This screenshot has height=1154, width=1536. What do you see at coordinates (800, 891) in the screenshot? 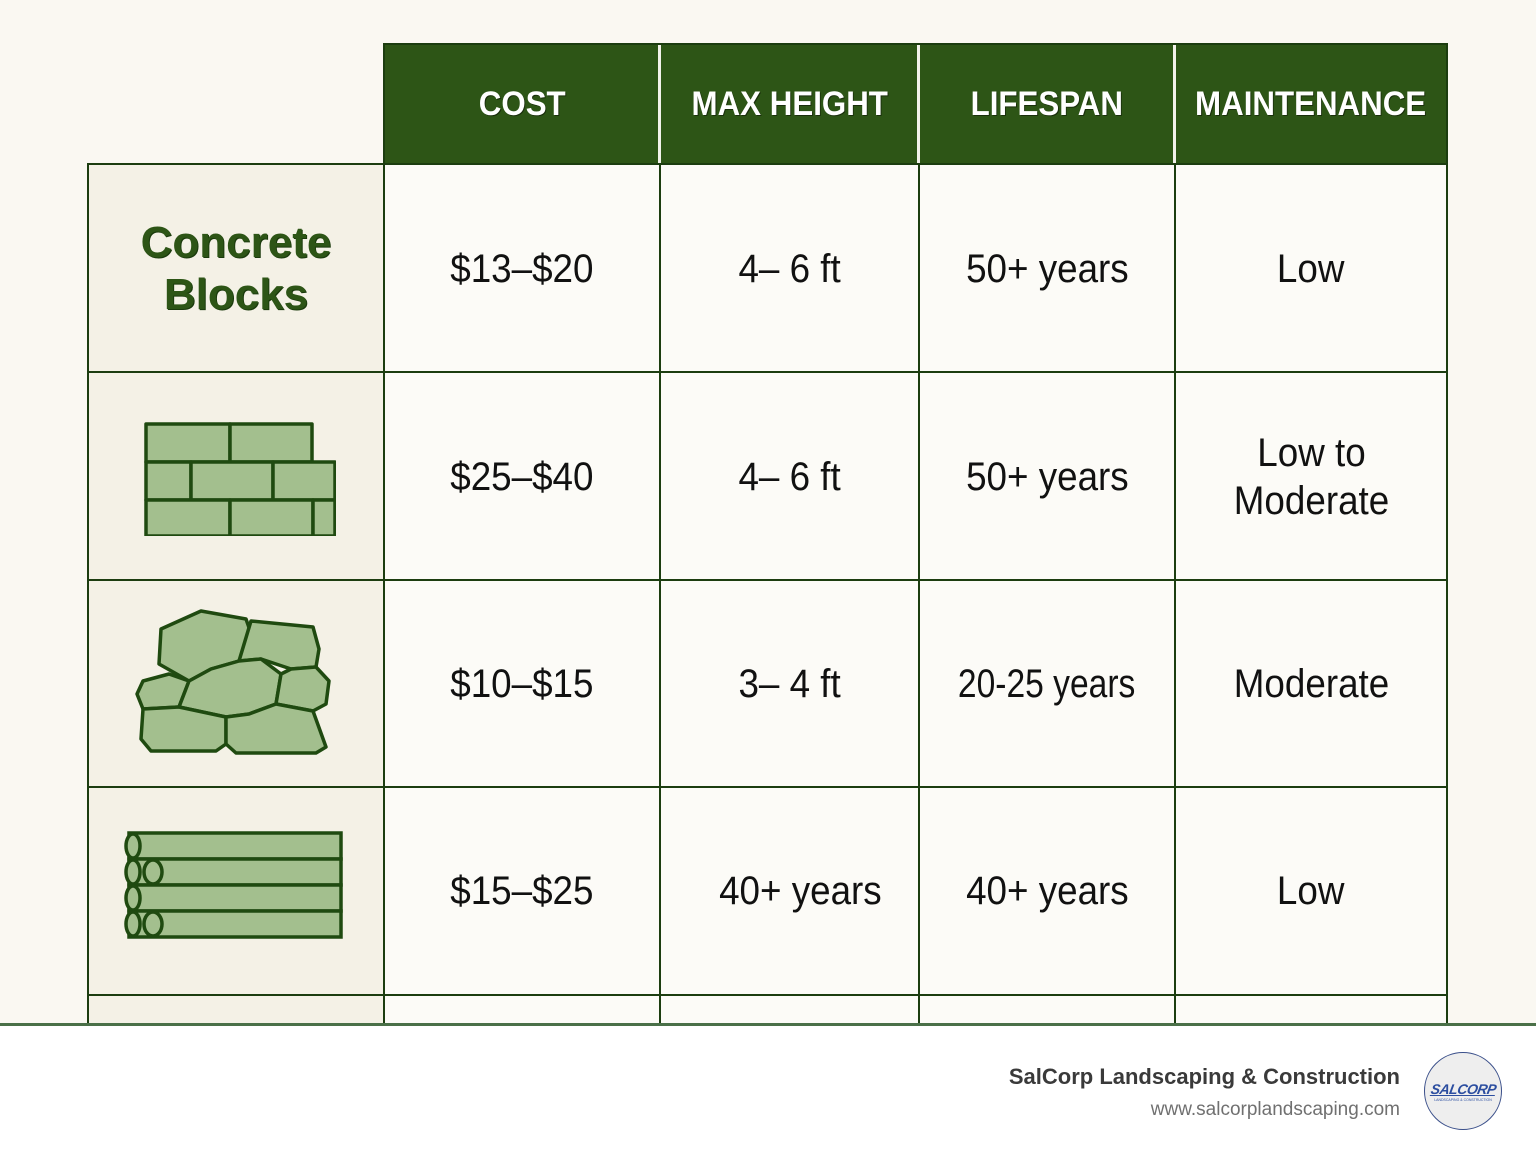
I see `max-height-value: 40+ years` at bounding box center [800, 891].